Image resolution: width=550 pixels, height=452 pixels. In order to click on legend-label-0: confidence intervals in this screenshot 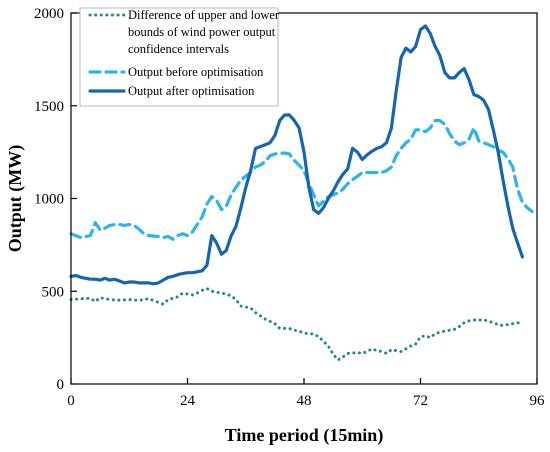, I will do `click(178, 49)`.